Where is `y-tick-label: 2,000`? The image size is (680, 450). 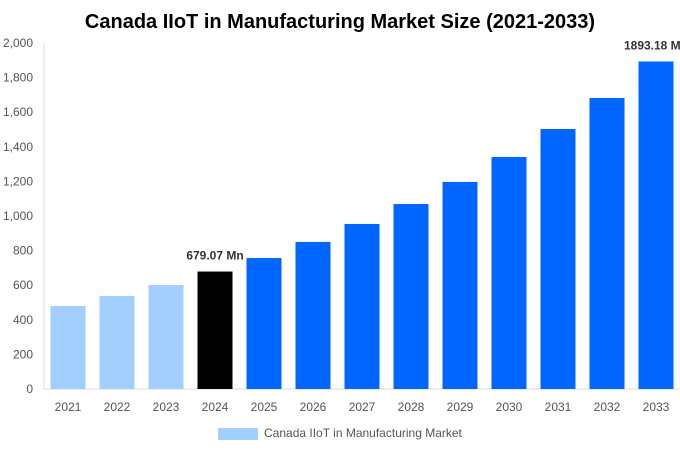
y-tick-label: 2,000 is located at coordinates (18, 43).